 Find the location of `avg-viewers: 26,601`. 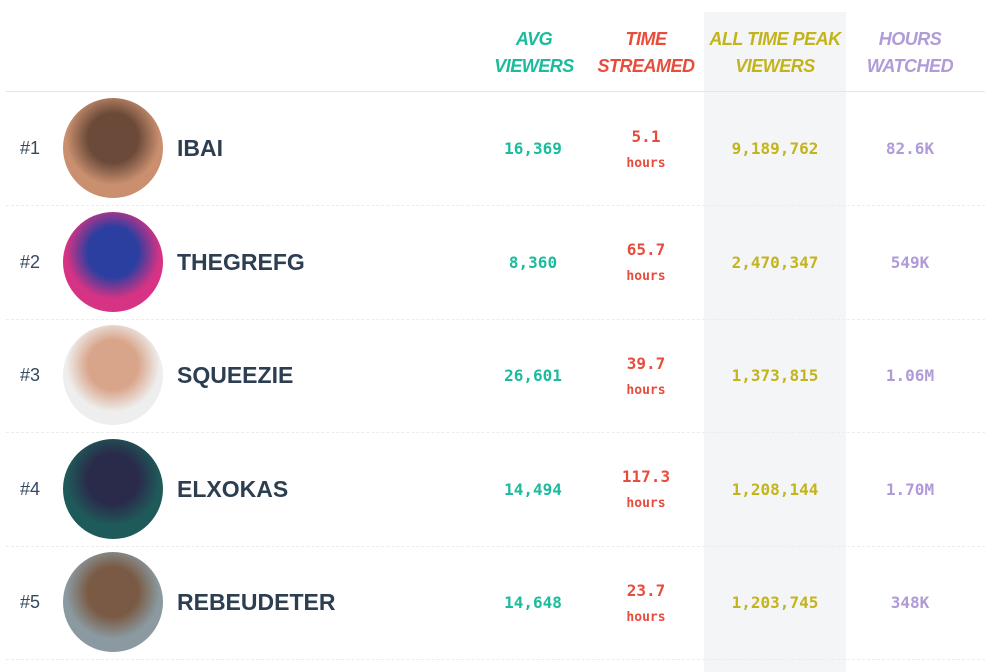

avg-viewers: 26,601 is located at coordinates (533, 375).